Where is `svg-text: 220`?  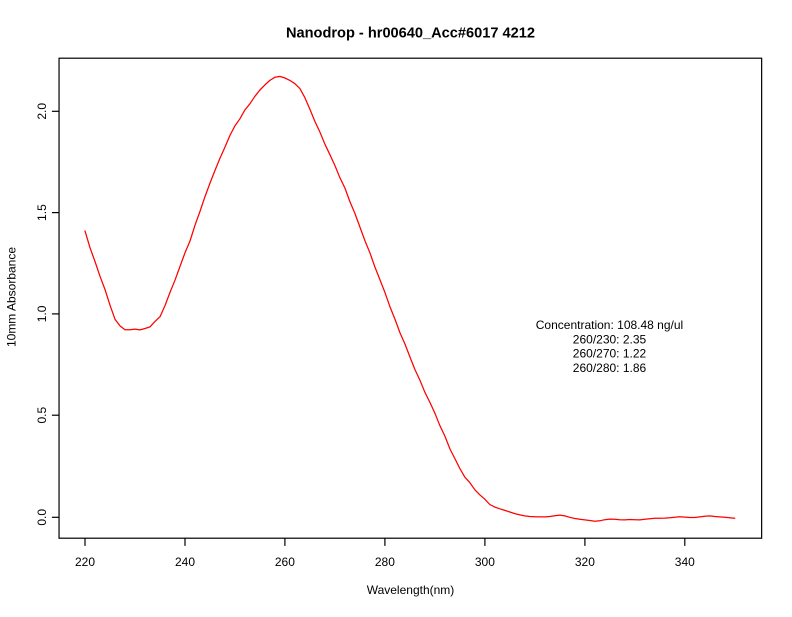 svg-text: 220 is located at coordinates (85, 562).